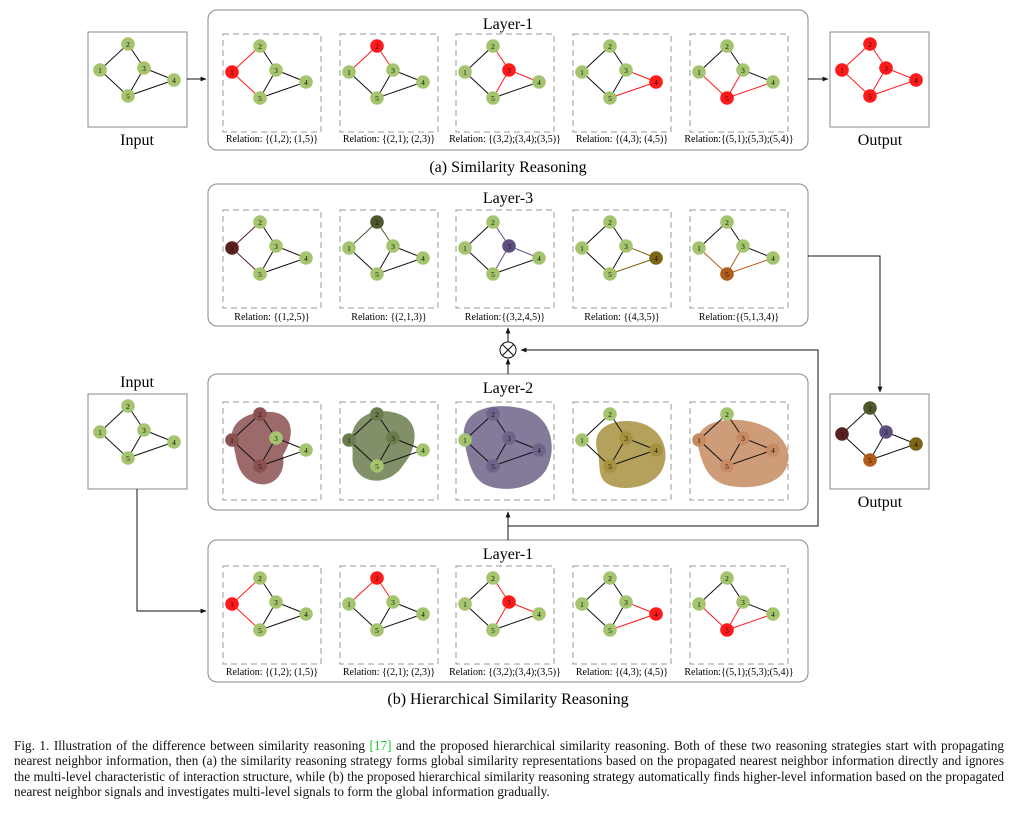 This screenshot has height=829, width=1019. What do you see at coordinates (505, 672) in the screenshot?
I see `relation-label-b: Relation: {(3,2);(3,4);(3,5)}` at bounding box center [505, 672].